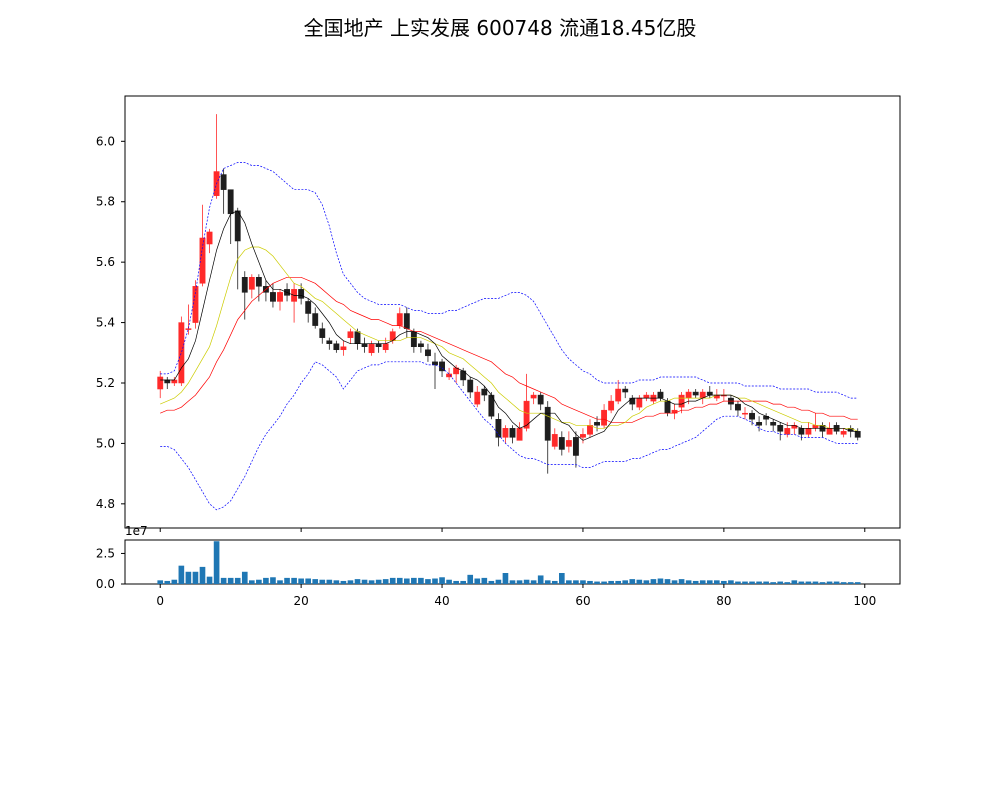 The height and width of the screenshot is (800, 1000). What do you see at coordinates (500, 28) in the screenshot?
I see `chart-title: 全国地产 上实发展 600748 流通18.45亿股` at bounding box center [500, 28].